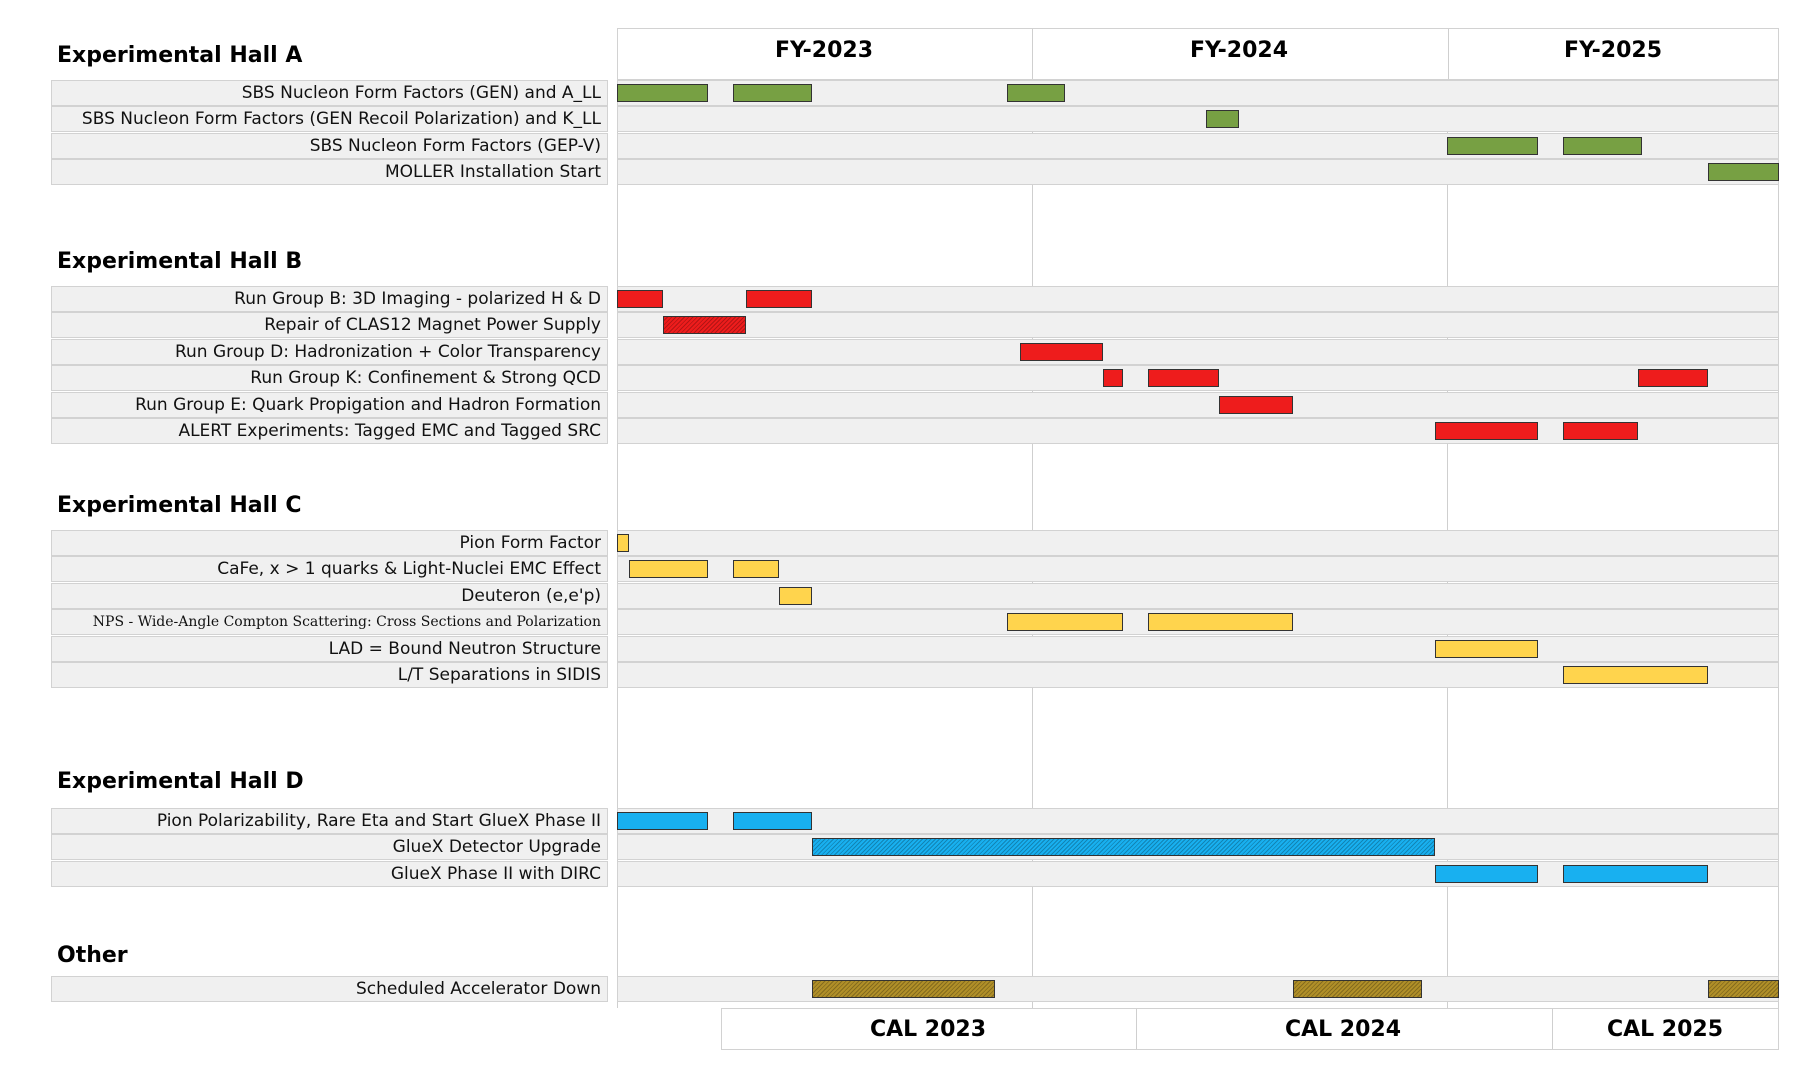  I want to click on task-label-row: GlueX Phase II with DIRC, so click(329, 873).